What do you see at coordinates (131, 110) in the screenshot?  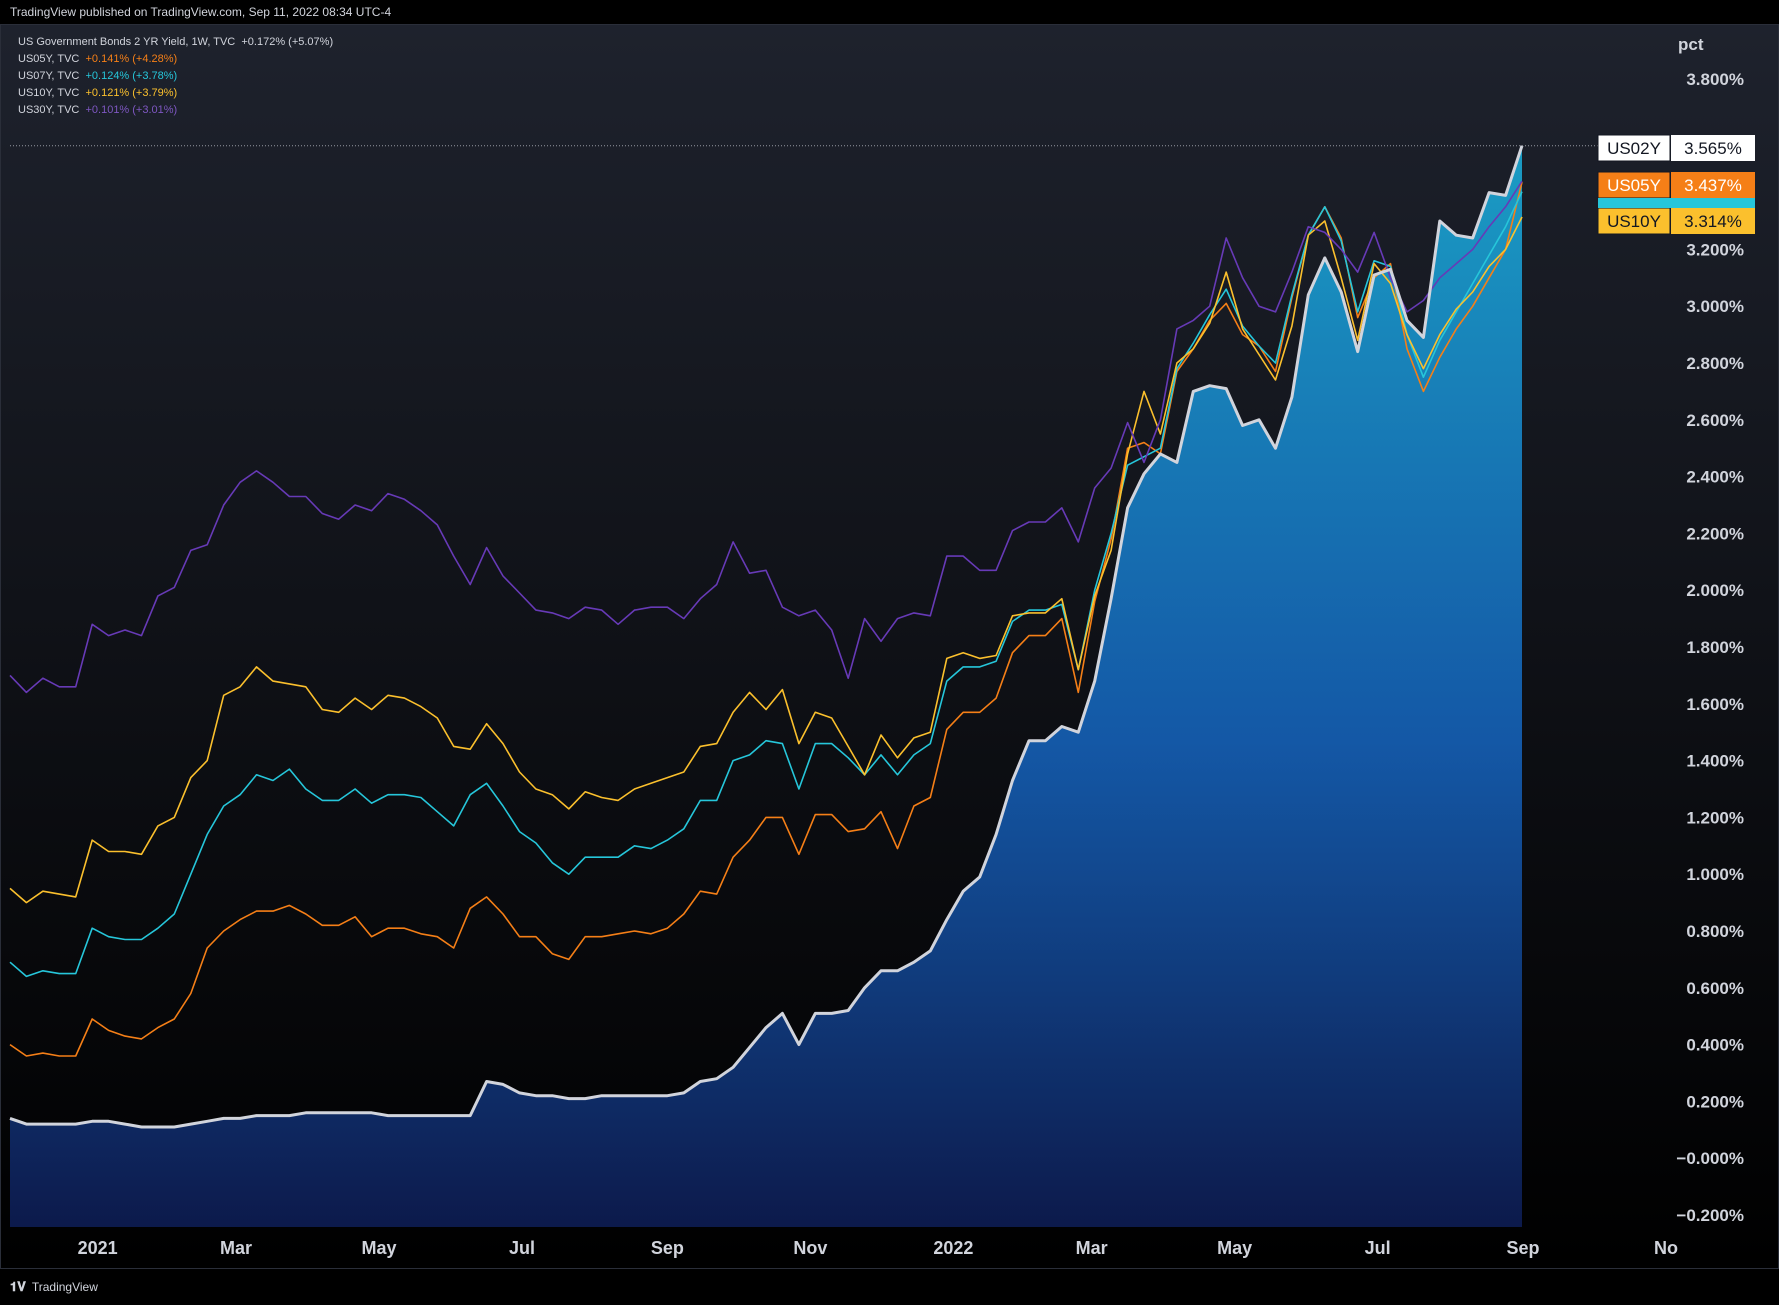 I see `legend-change: +0.101% (+3.01%)` at bounding box center [131, 110].